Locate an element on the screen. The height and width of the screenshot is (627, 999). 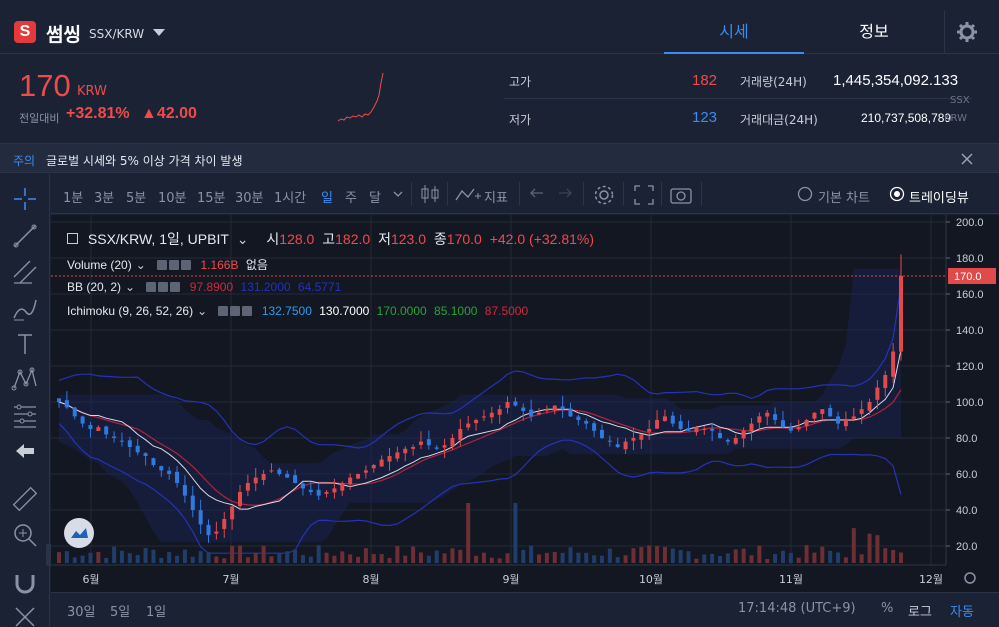
radio-tradingview is located at coordinates (897, 194).